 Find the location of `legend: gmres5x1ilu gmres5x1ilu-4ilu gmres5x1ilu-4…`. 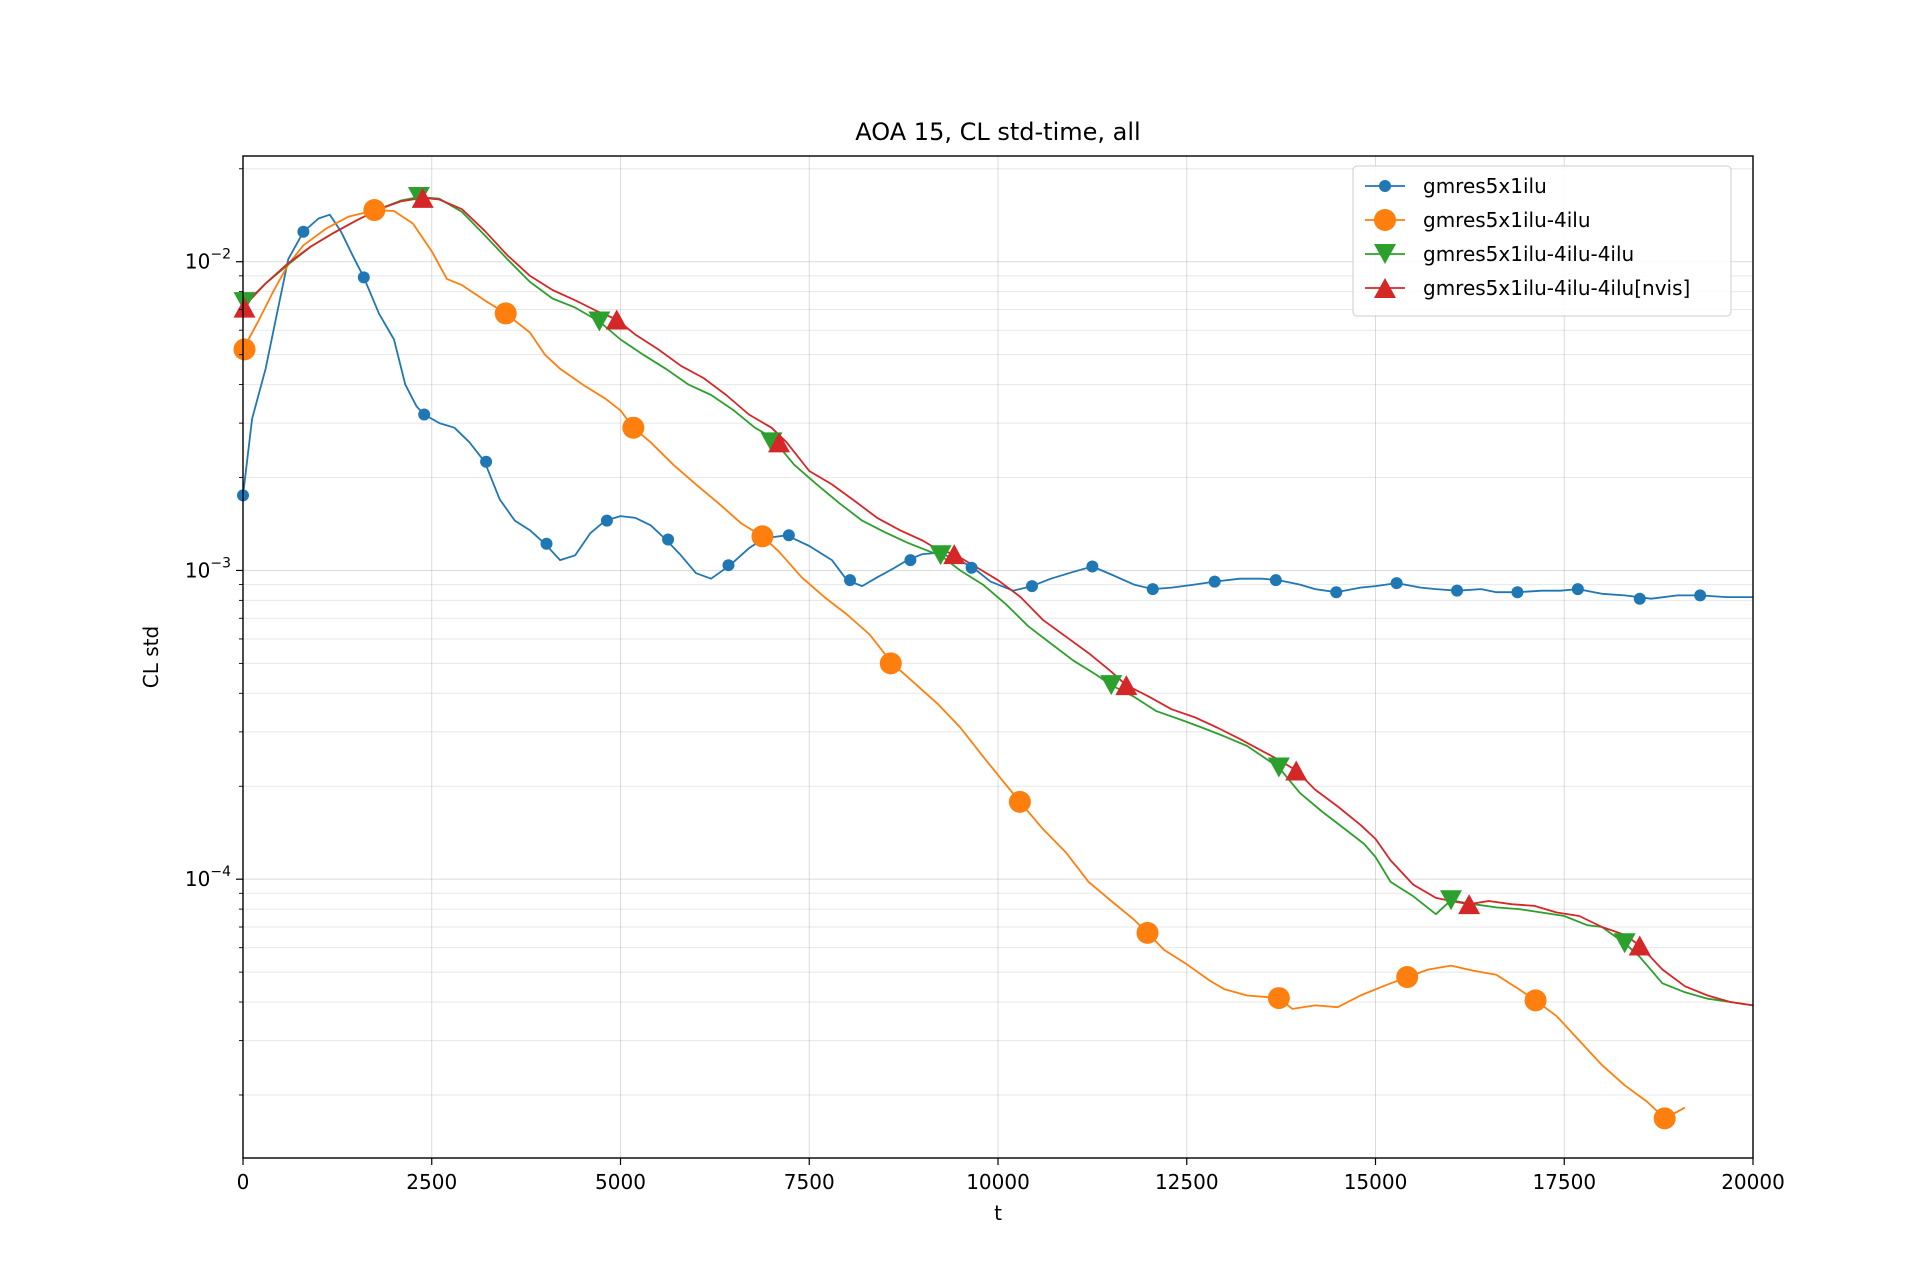

legend: gmres5x1ilu gmres5x1ilu-4ilu gmres5x1ilu-4… is located at coordinates (1542, 241).